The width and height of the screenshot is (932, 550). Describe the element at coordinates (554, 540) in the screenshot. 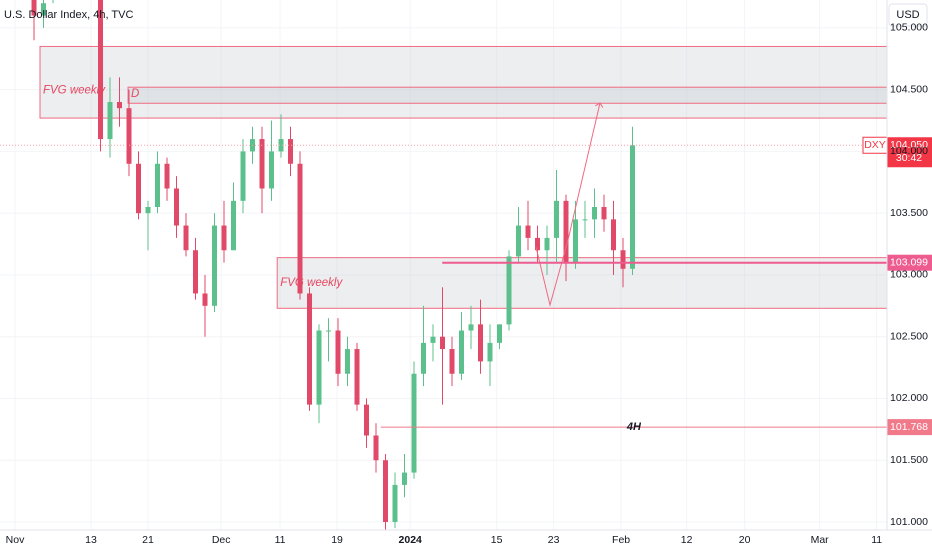

I see `x-tick-label: 23` at that location.